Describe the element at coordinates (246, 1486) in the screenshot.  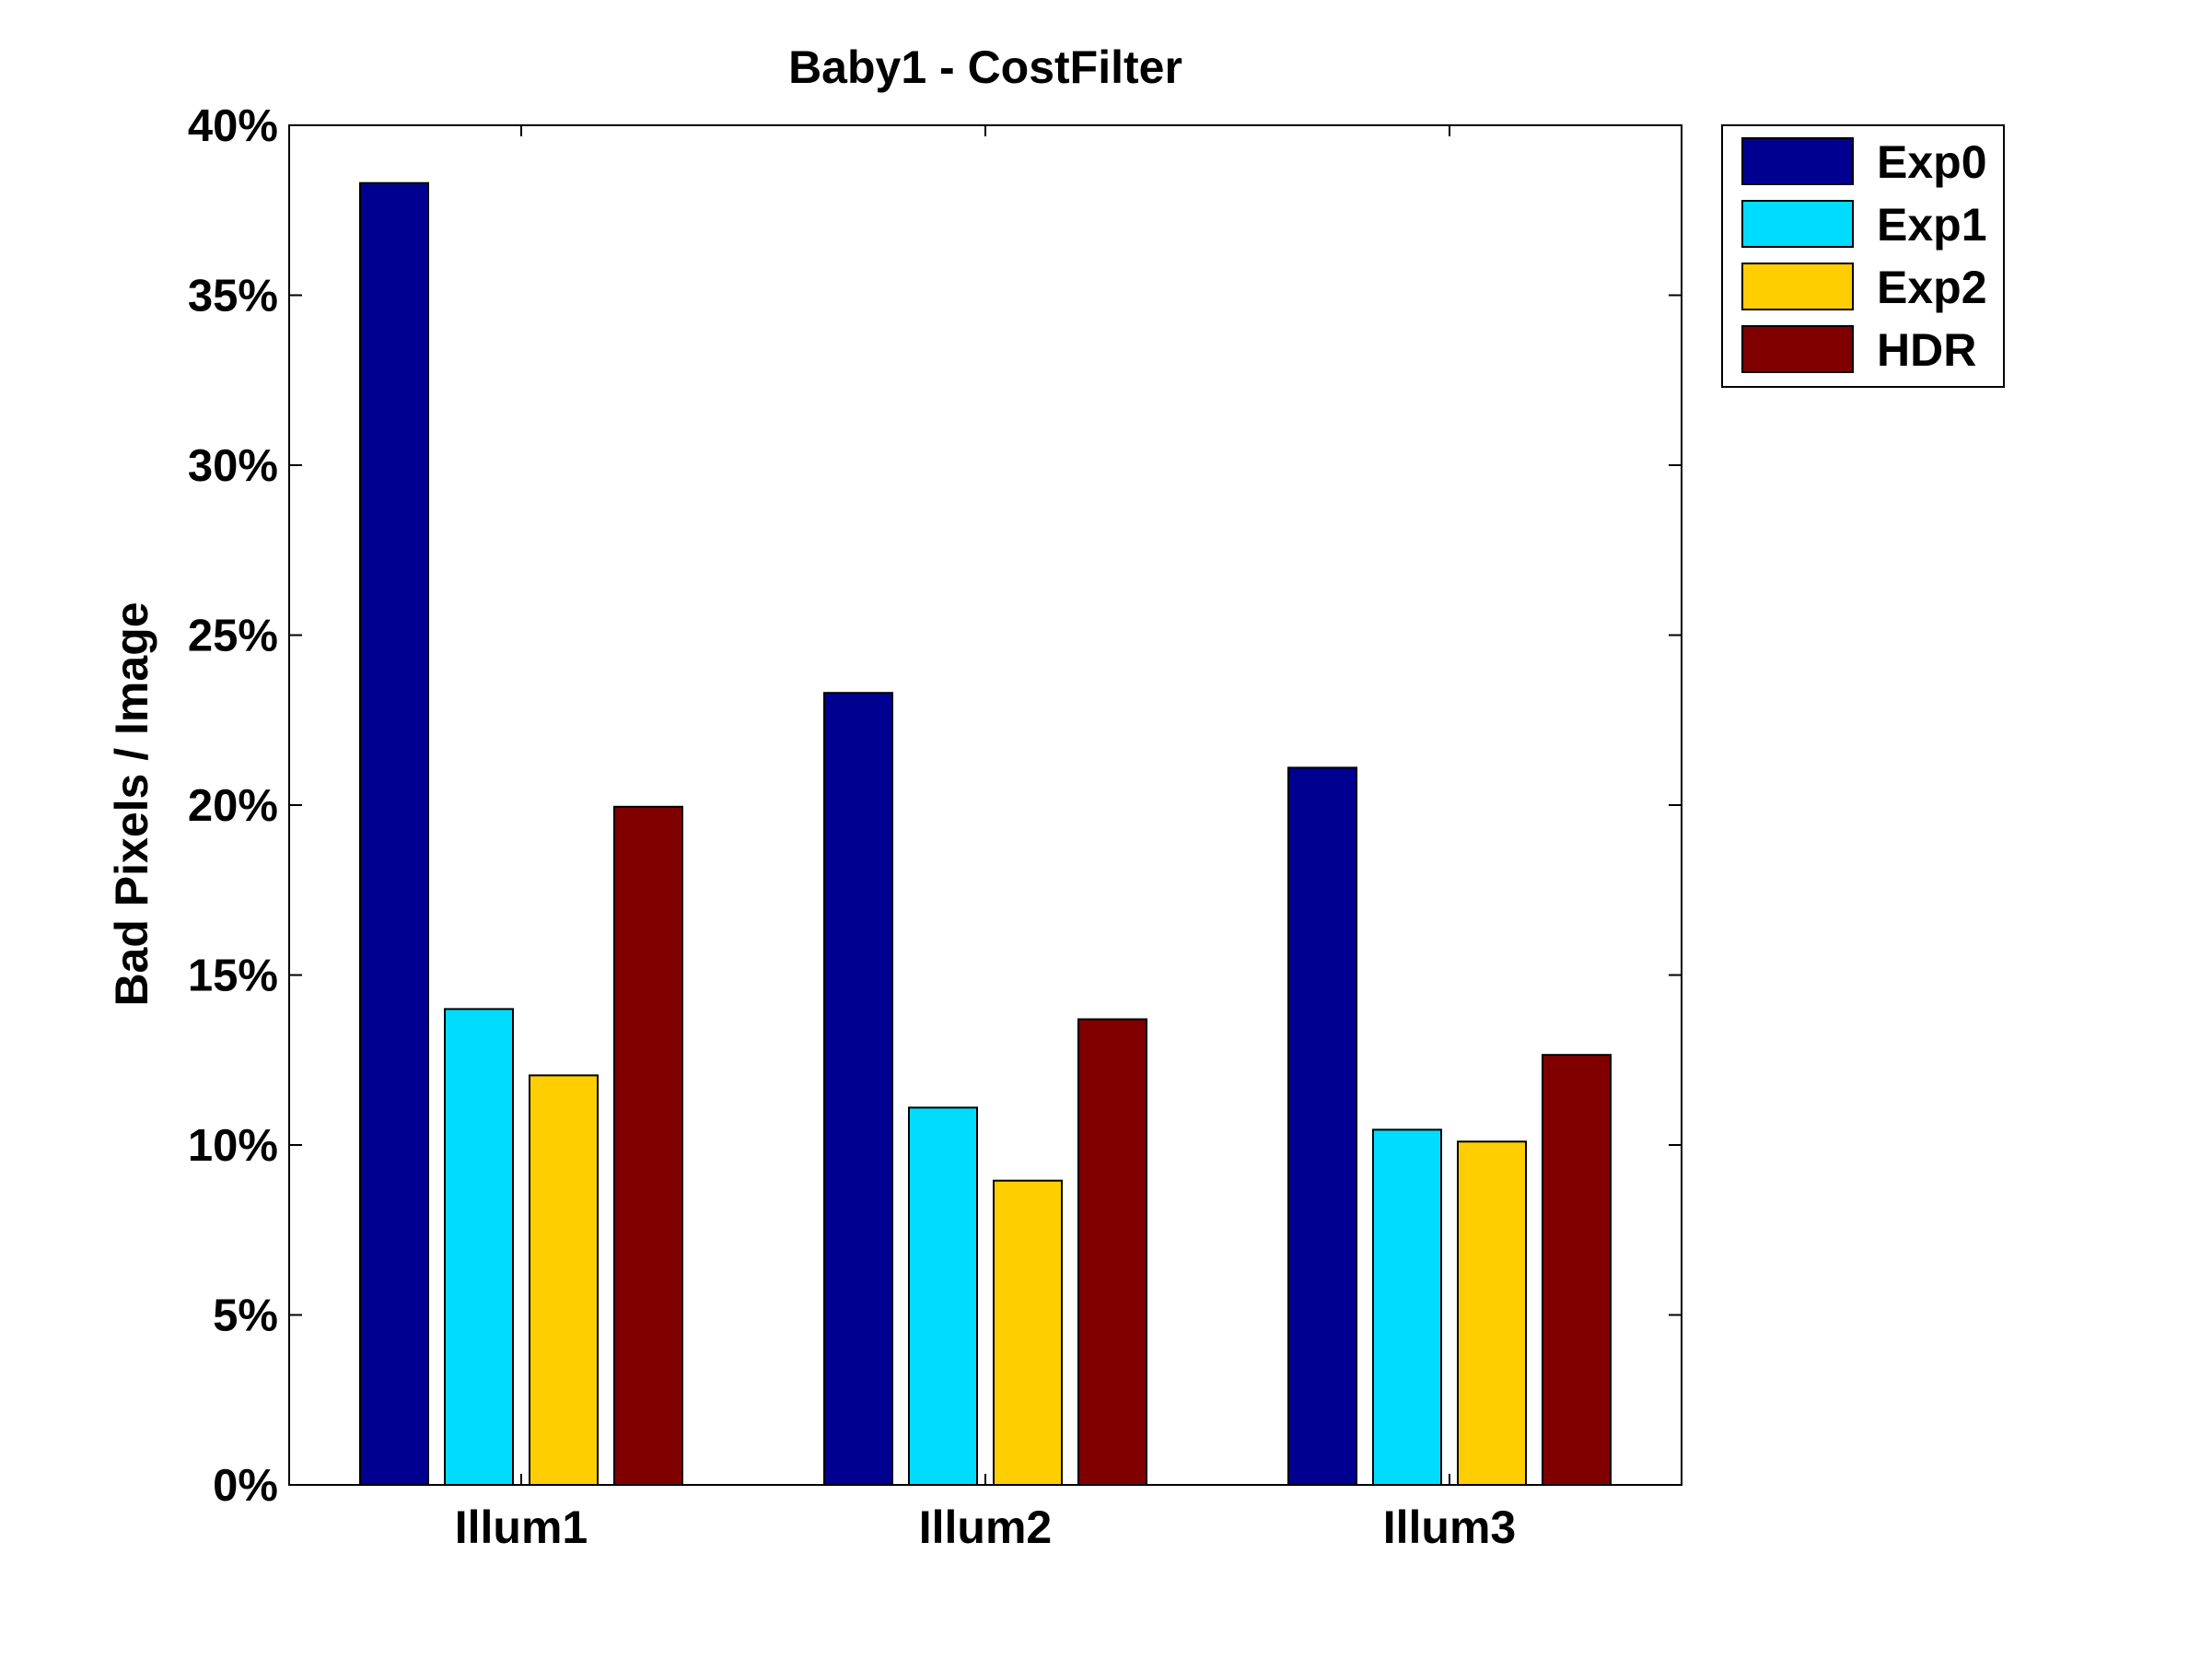
I see `y-tick-label: 0%` at that location.